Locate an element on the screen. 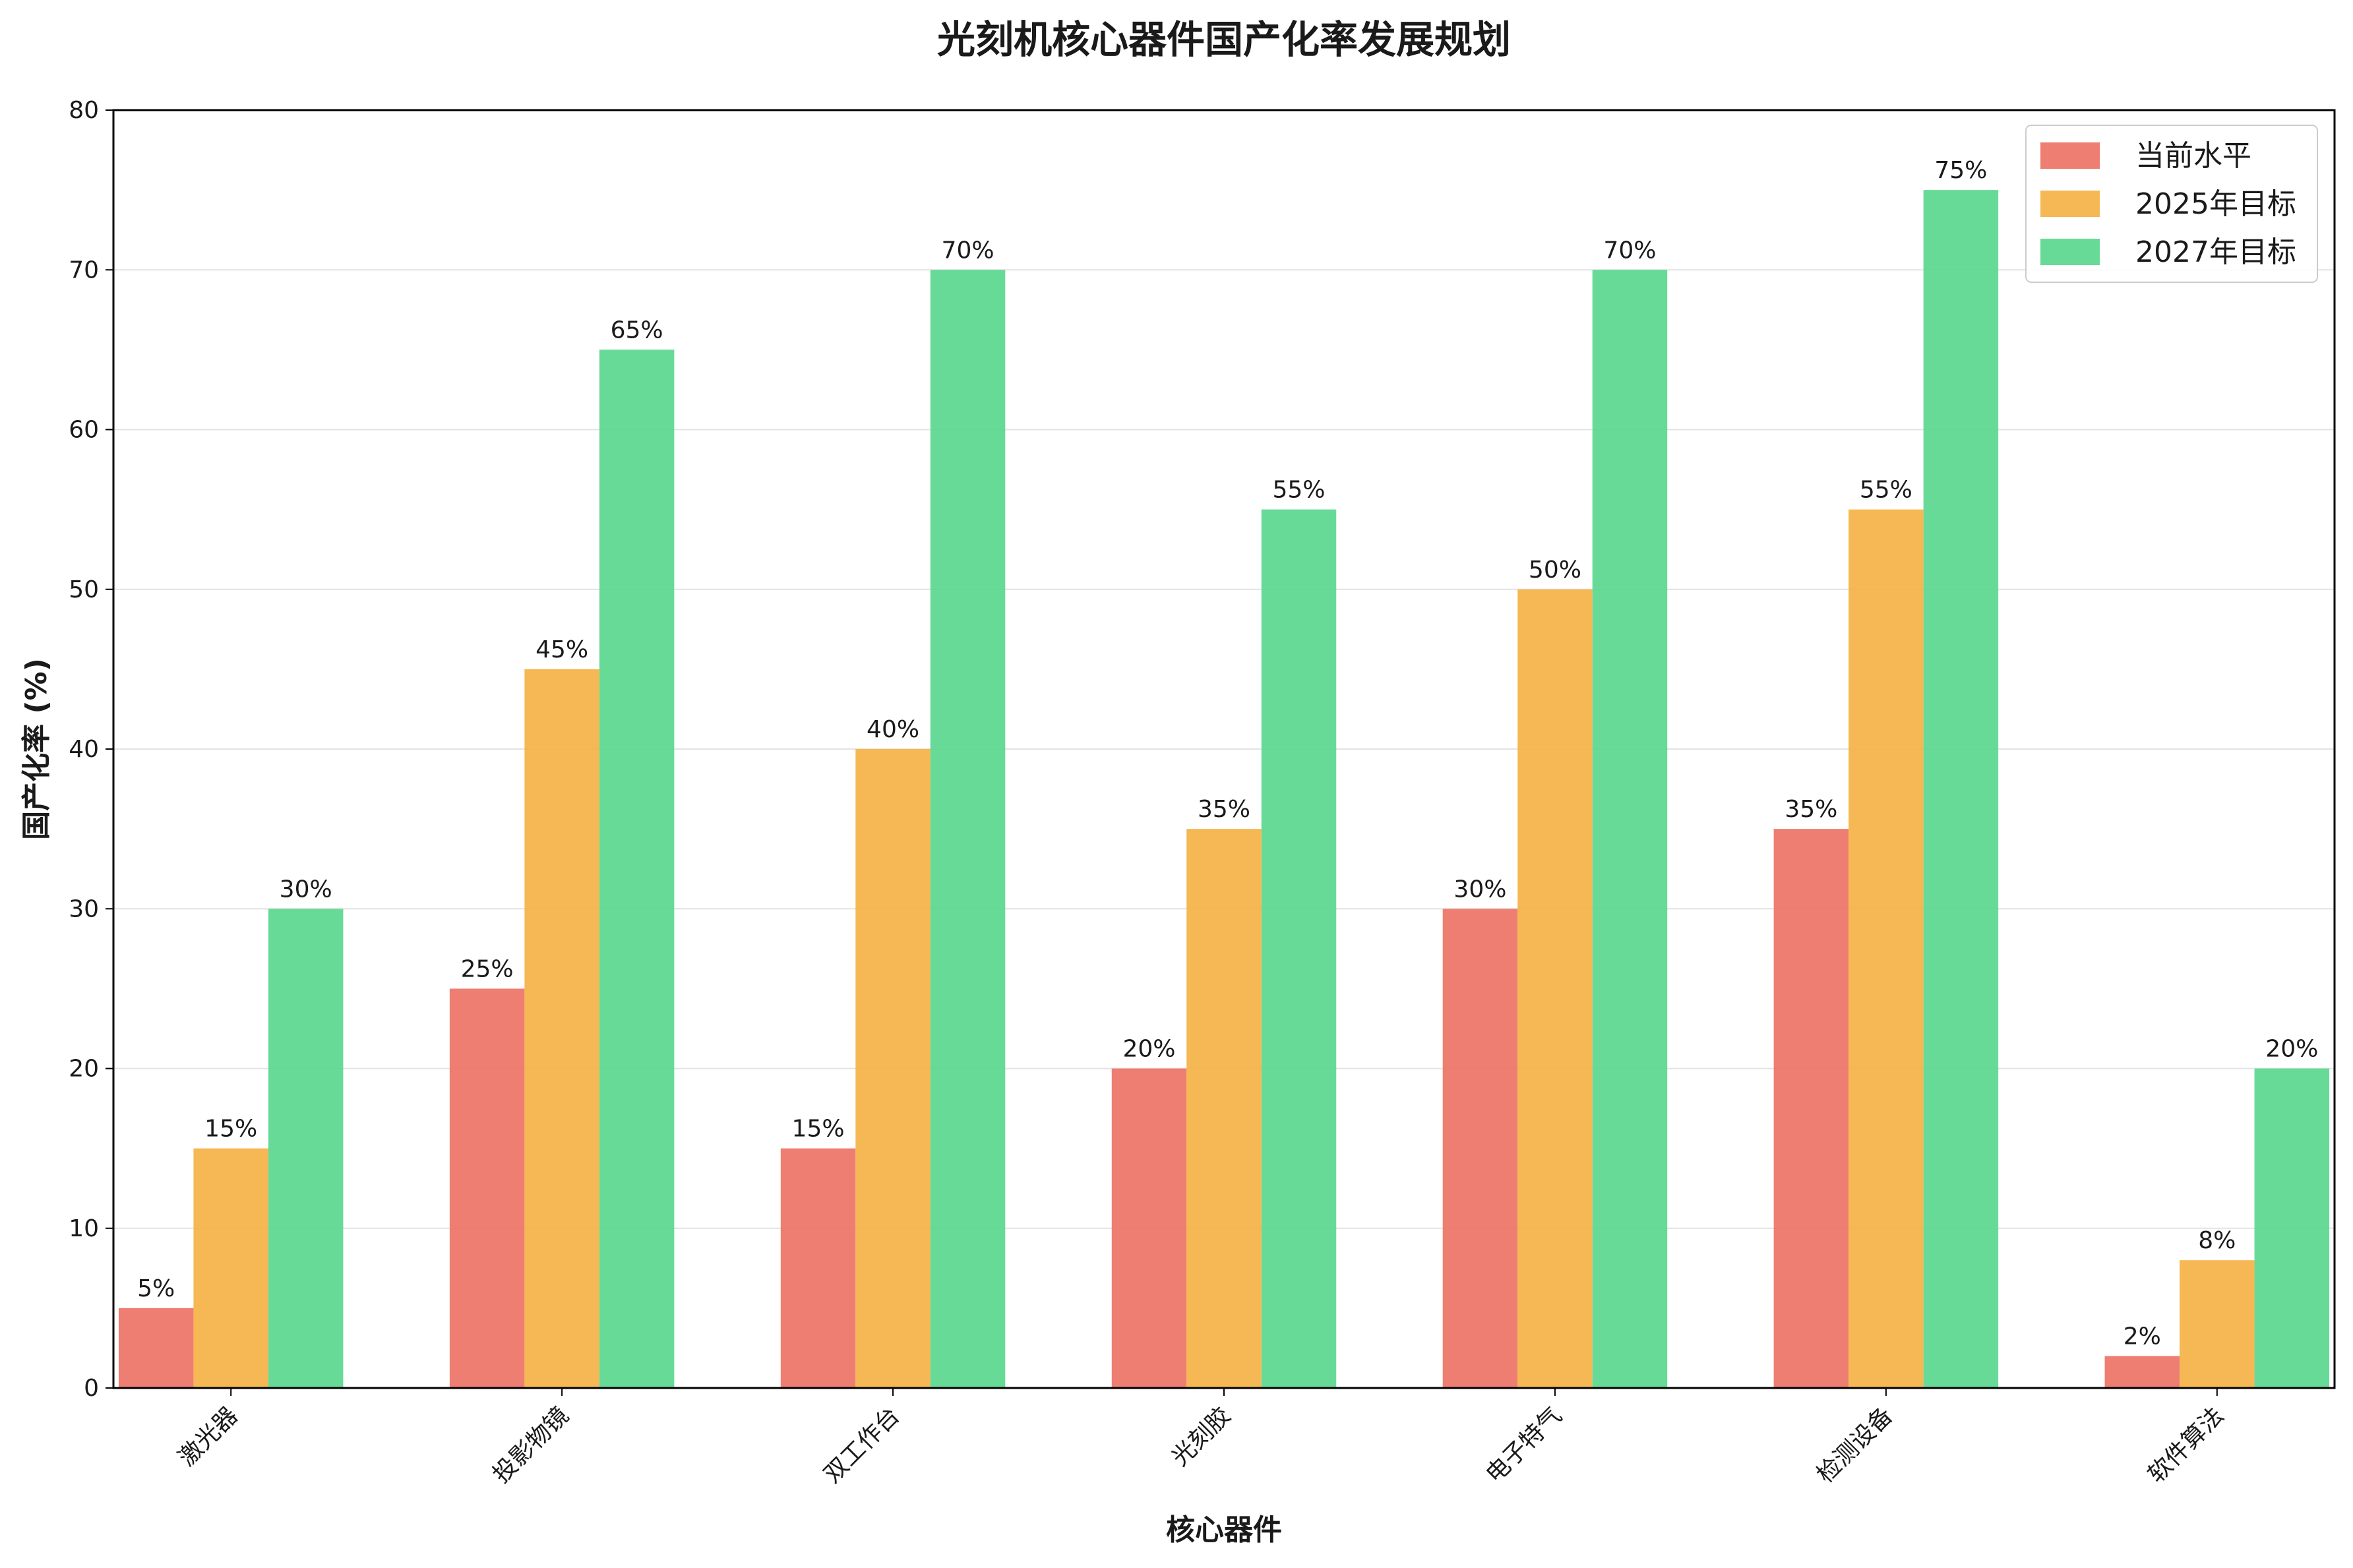 The width and height of the screenshot is (2353, 1568). y-axis-label: 国产化率 (%) is located at coordinates (36, 749).